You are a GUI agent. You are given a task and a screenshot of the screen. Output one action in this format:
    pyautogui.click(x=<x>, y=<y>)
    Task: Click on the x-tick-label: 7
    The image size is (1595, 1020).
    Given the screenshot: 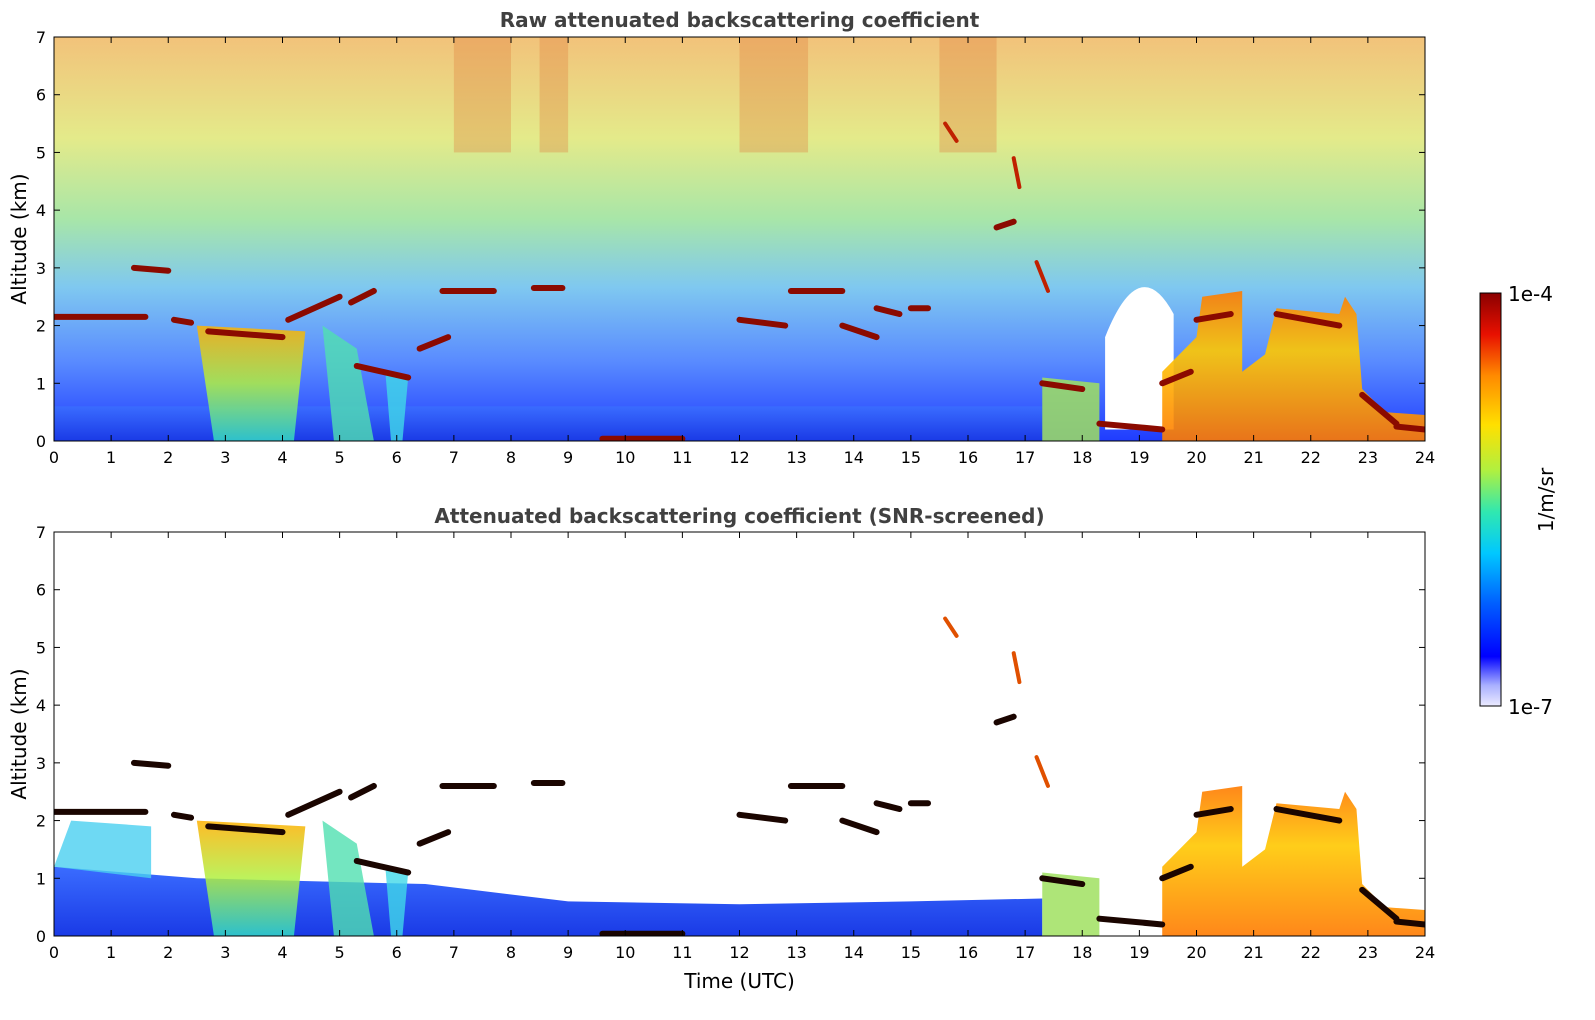 What is the action you would take?
    pyautogui.click(x=454, y=457)
    